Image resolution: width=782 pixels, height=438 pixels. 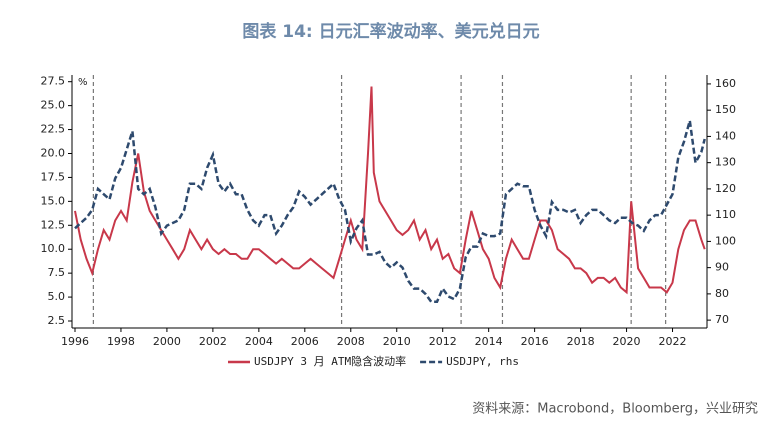 I want to click on y-tick-label: 12.5, so click(x=53, y=224).